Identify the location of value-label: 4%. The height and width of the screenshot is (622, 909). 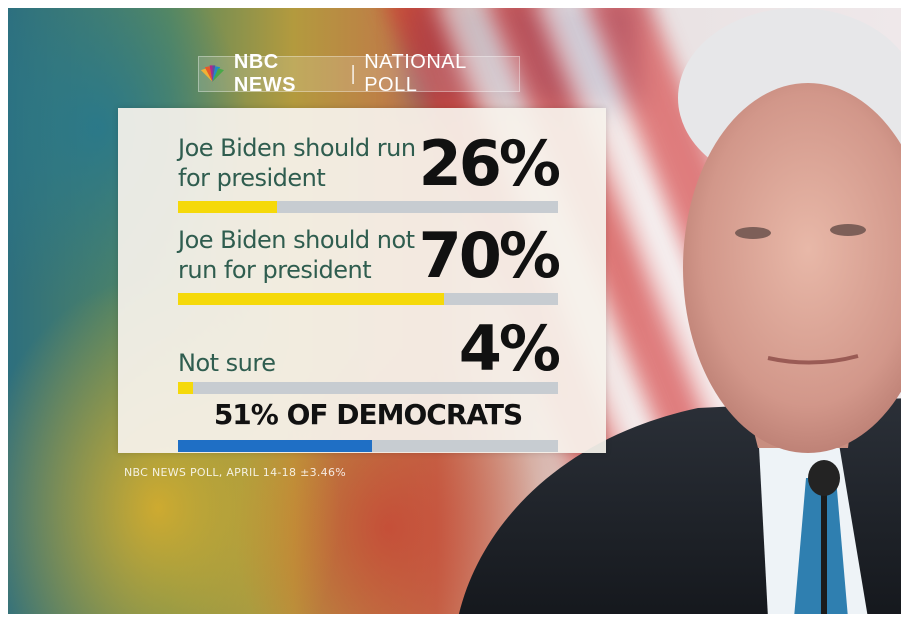
(509, 348).